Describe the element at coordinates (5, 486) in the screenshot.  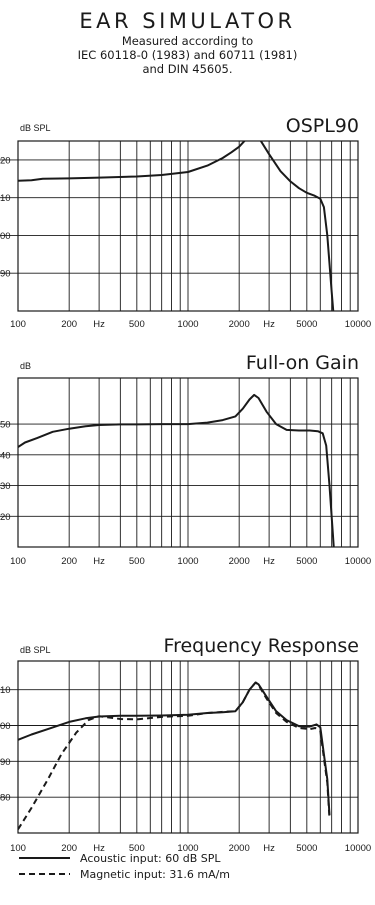
I see `y-tick-label: 30` at that location.